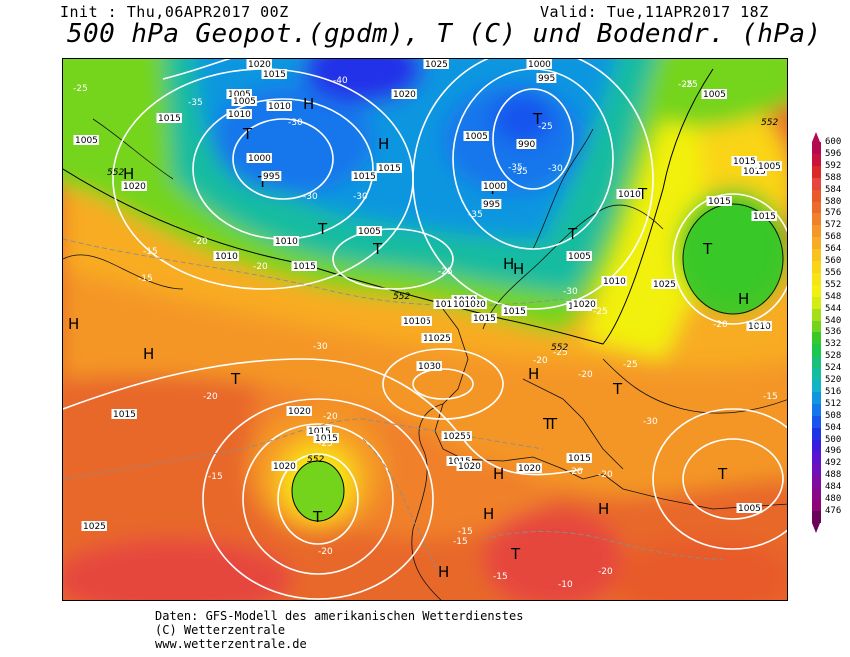 The width and height of the screenshot is (850, 657). I want to click on legend-value-label: 584, so click(833, 189).